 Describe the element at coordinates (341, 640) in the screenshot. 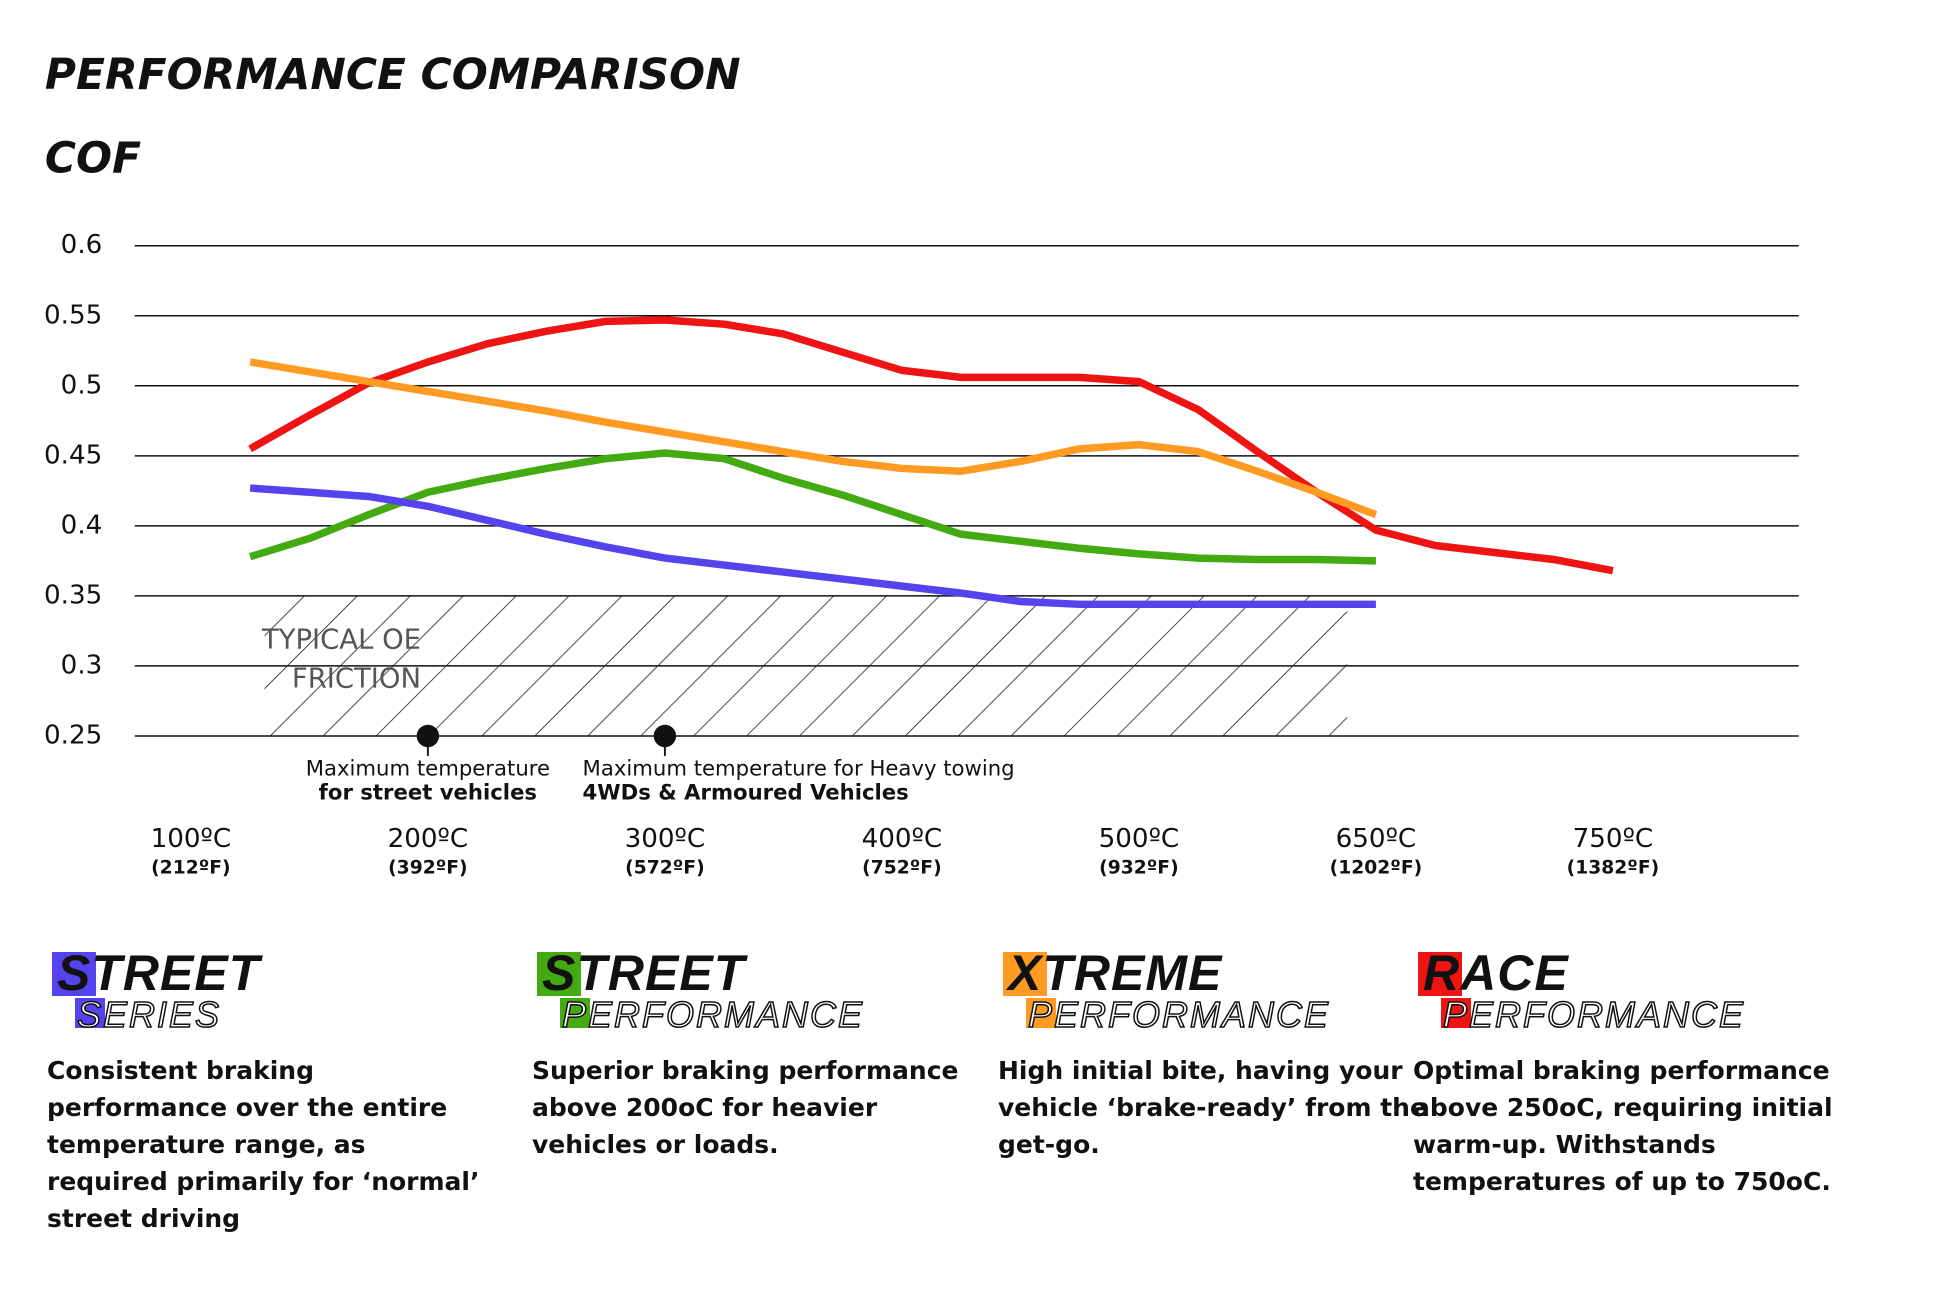

I see `band-label: TYPICAL OE` at that location.